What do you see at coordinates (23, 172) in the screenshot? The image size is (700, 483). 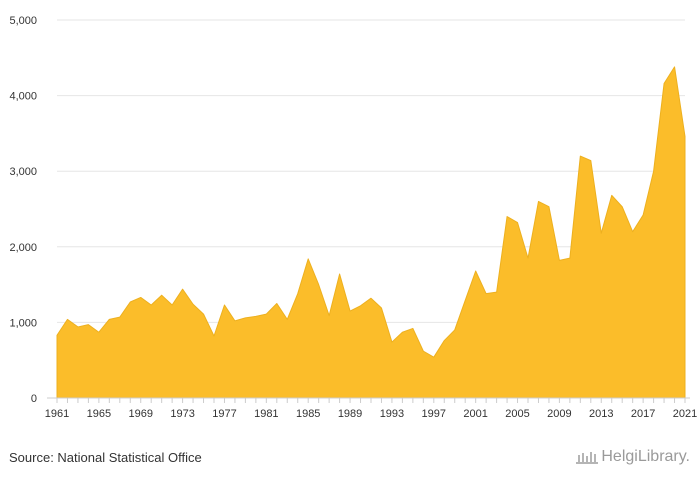 I see `y-tick-label: 3,000` at bounding box center [23, 172].